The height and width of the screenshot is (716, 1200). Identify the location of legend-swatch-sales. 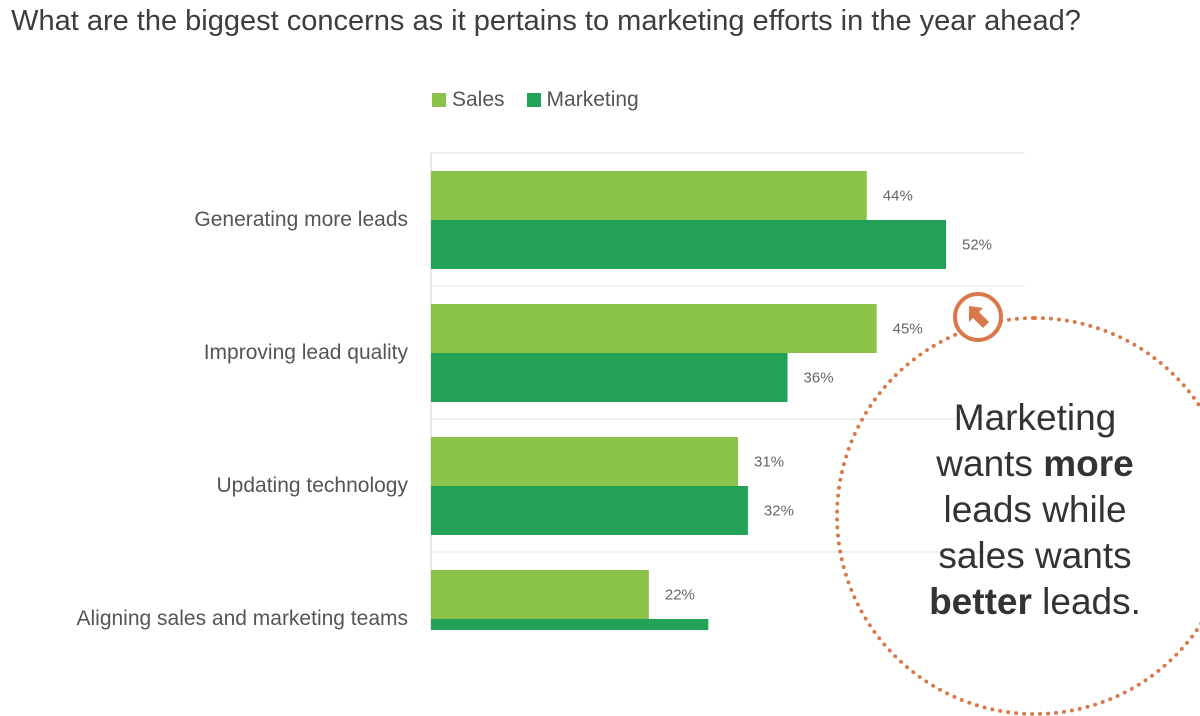
(439, 100).